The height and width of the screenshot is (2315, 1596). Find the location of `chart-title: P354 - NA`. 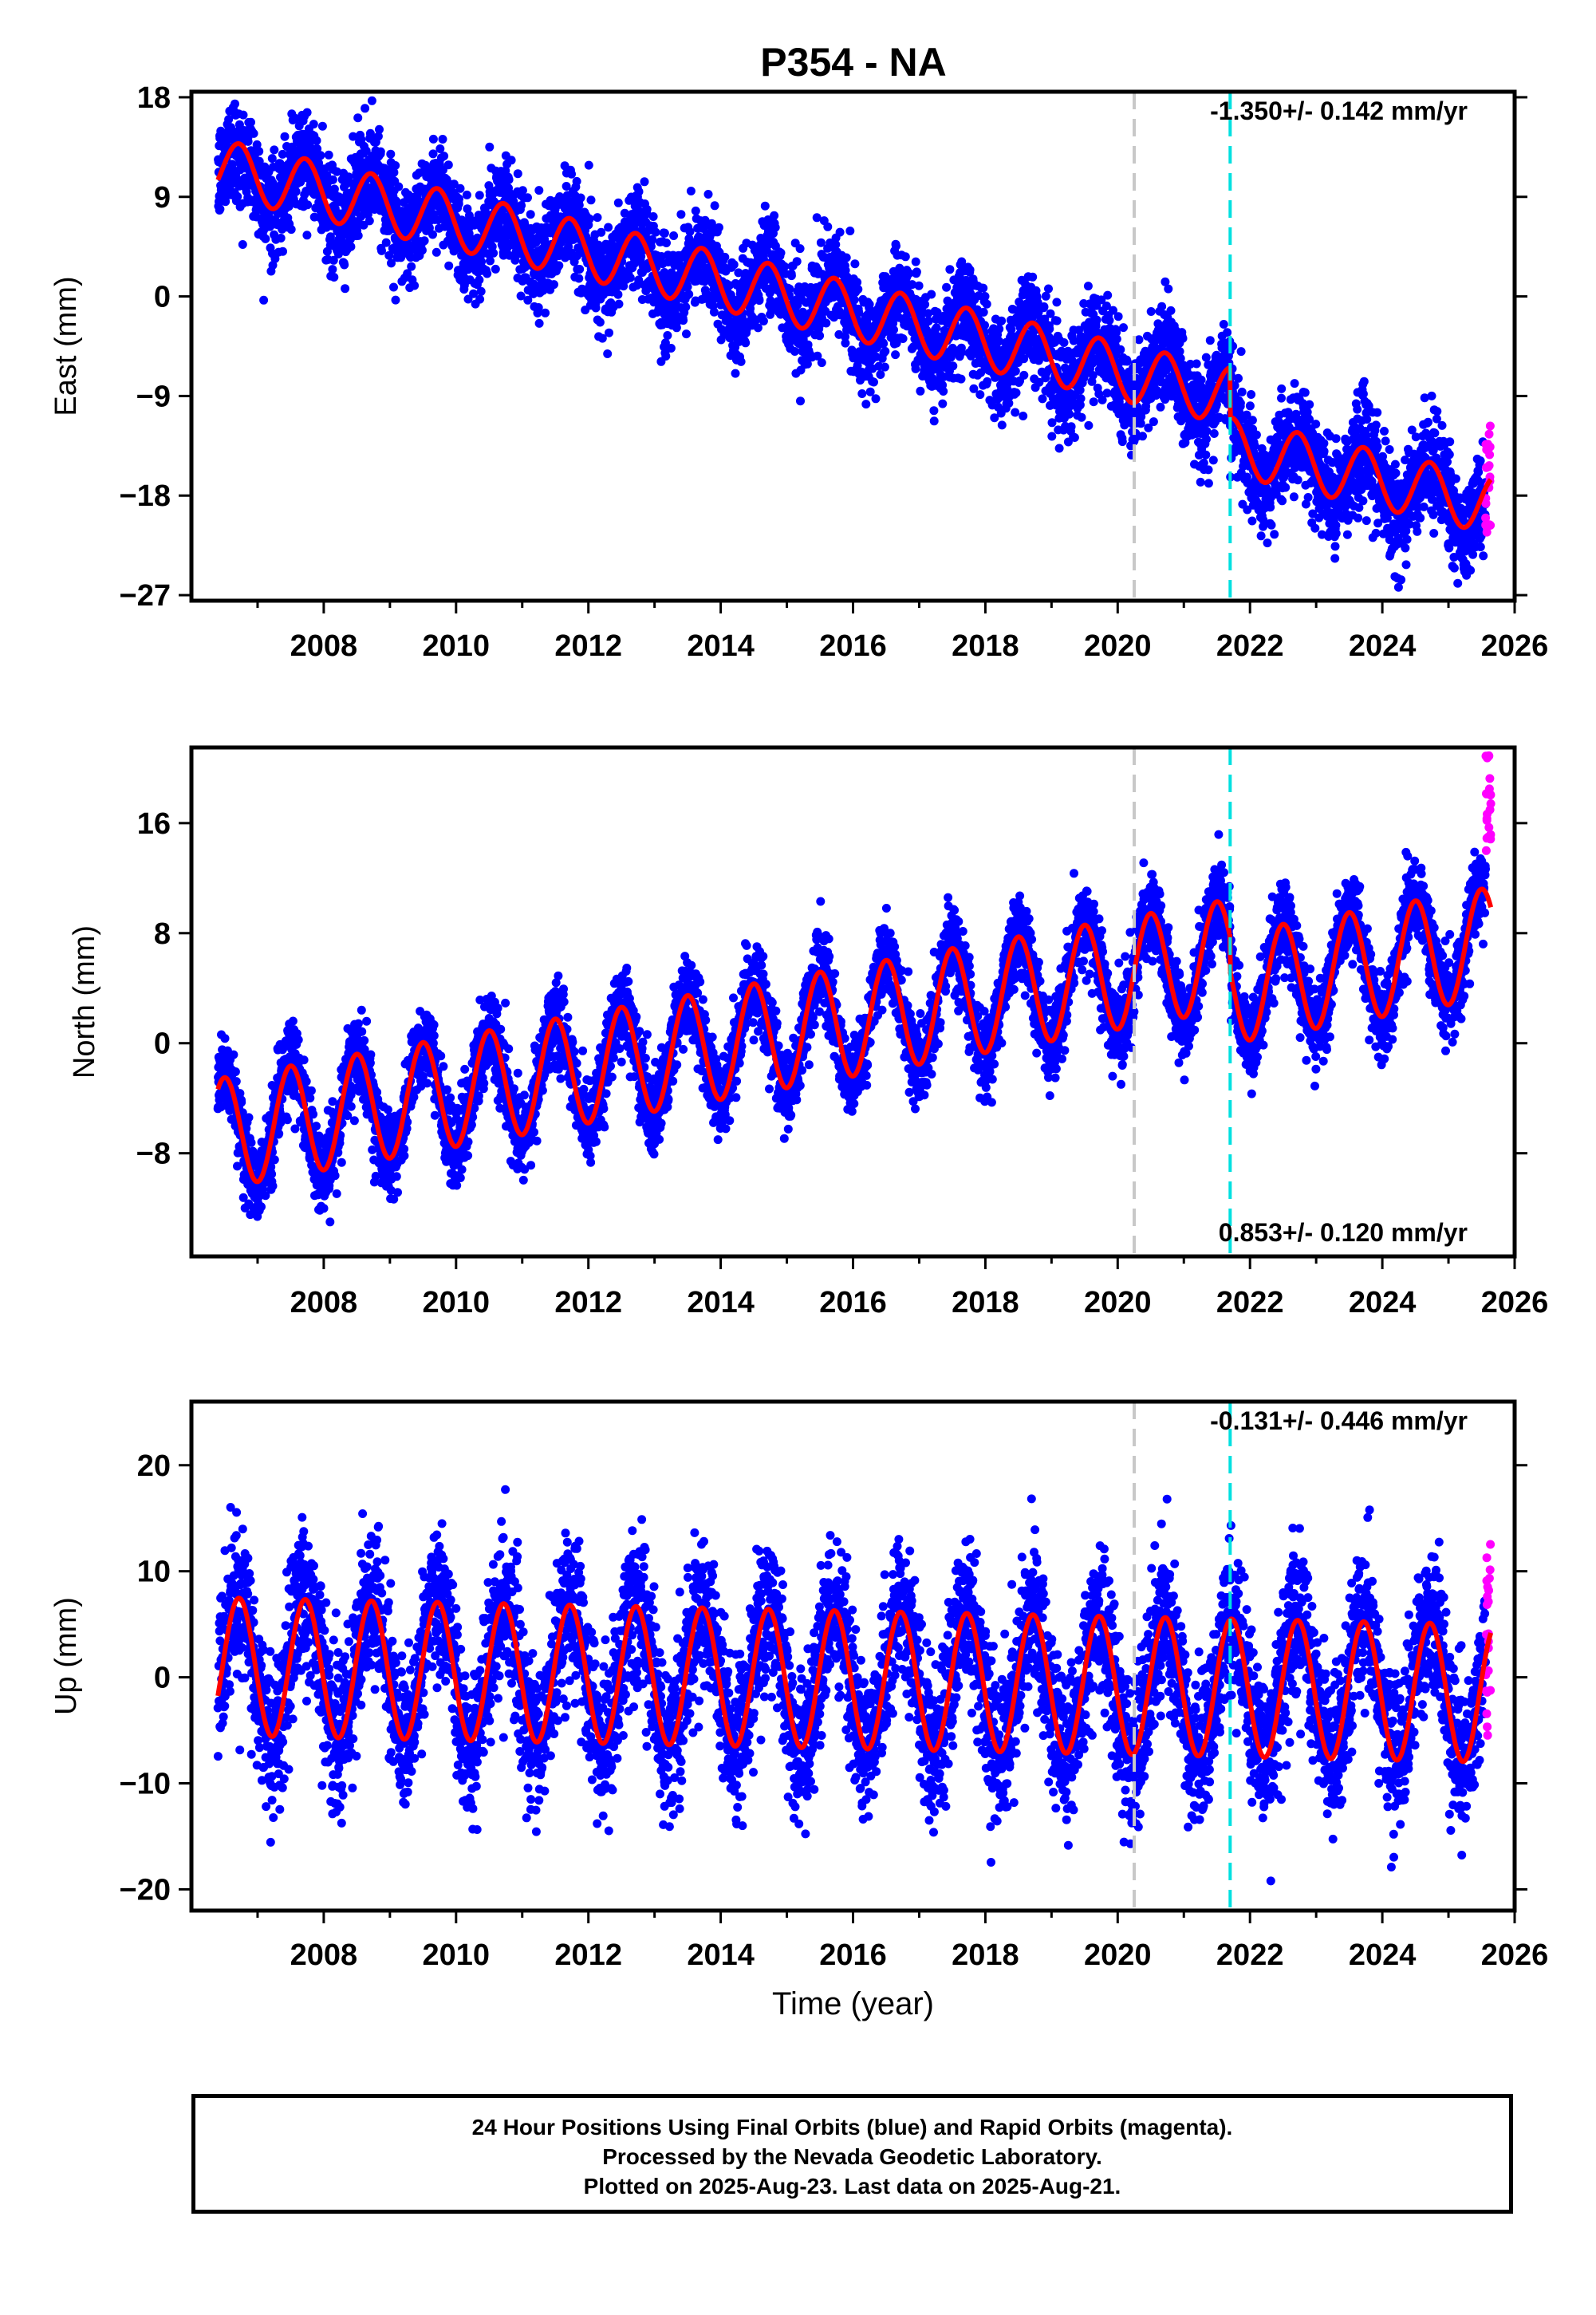

chart-title: P354 - NA is located at coordinates (853, 62).